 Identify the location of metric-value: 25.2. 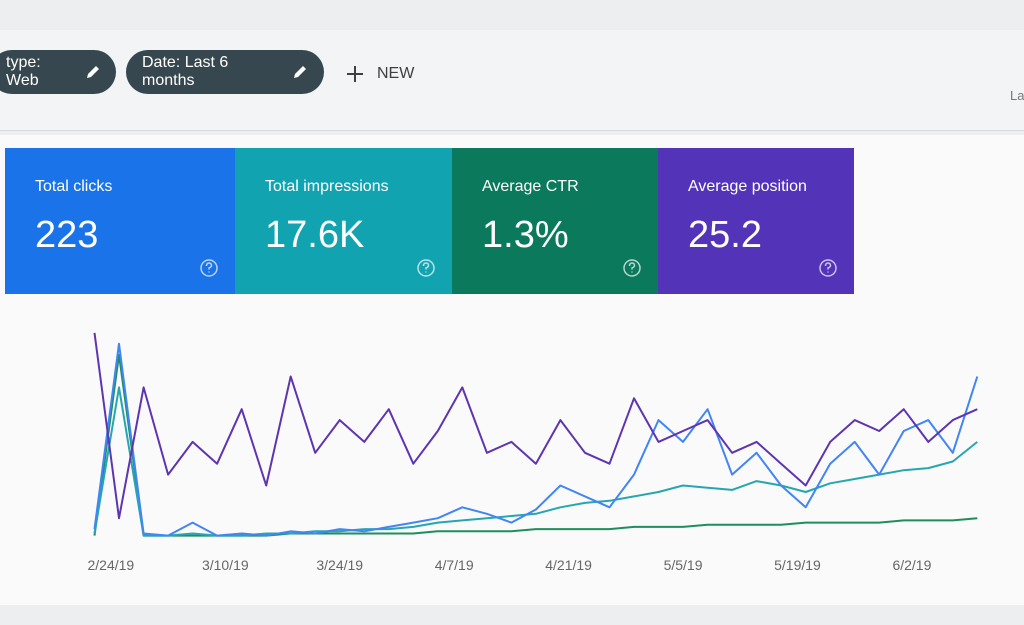
(725, 235).